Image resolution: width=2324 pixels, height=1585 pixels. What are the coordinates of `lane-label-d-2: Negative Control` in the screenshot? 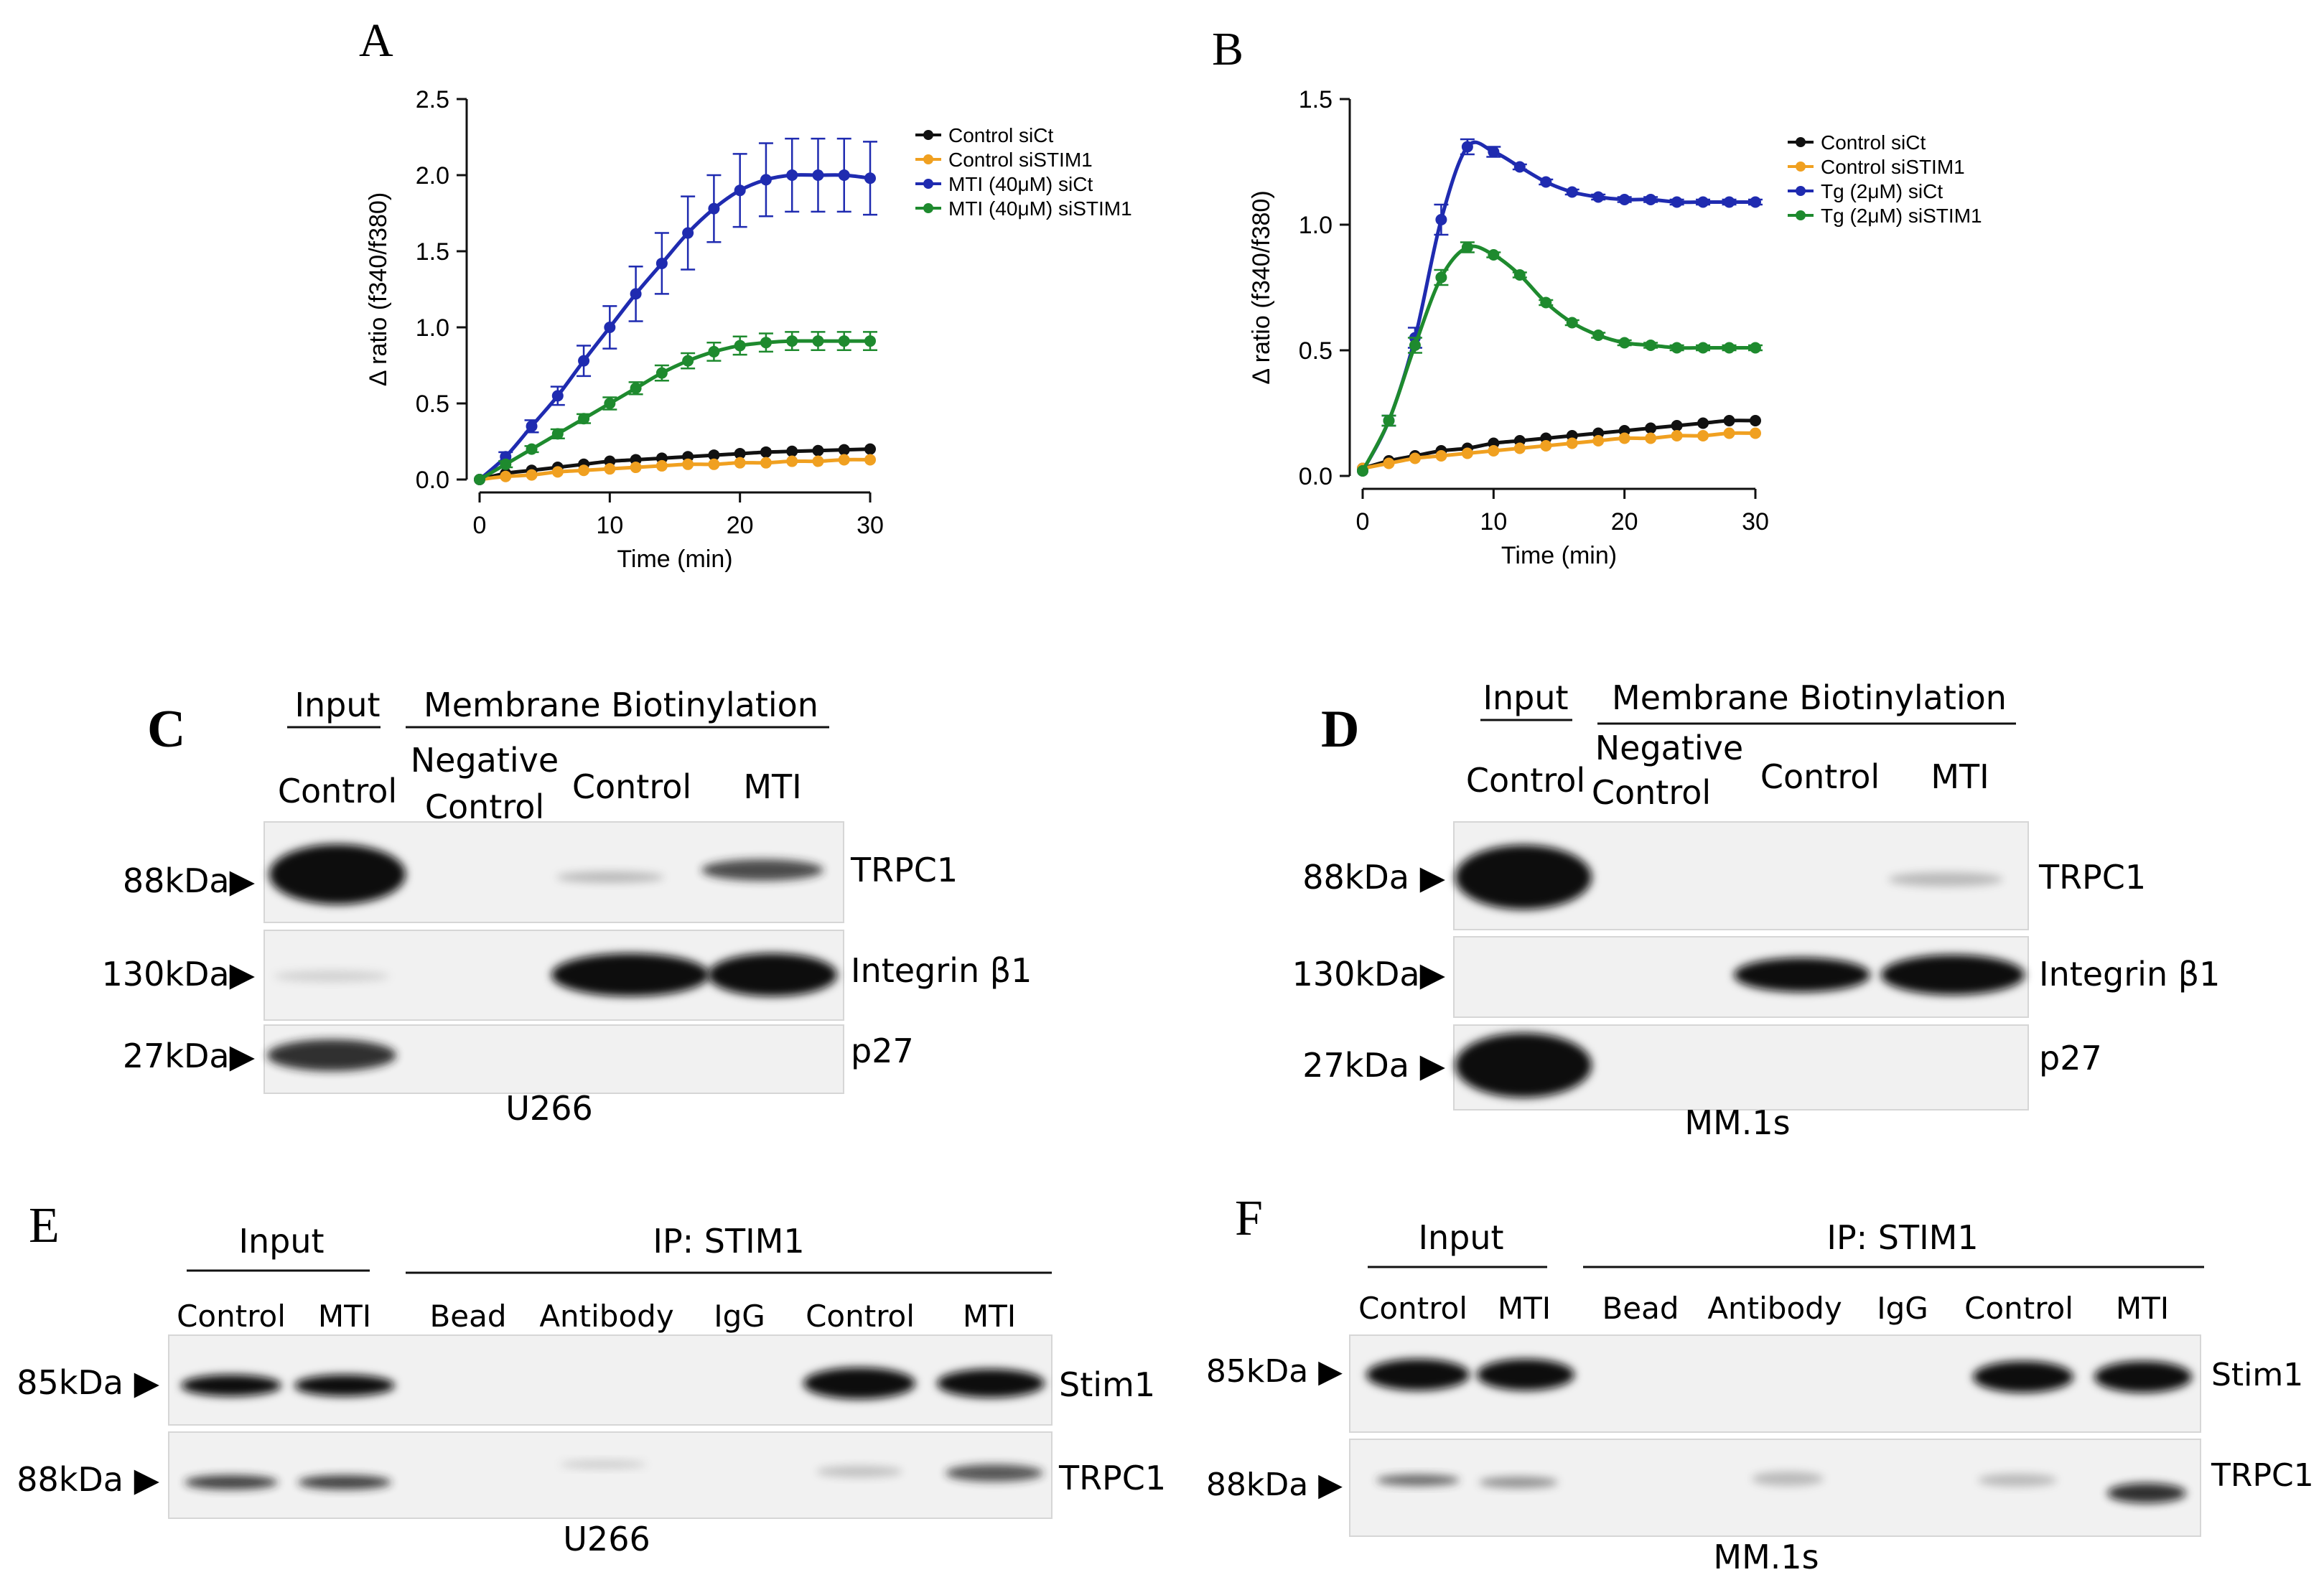 It's located at (1667, 770).